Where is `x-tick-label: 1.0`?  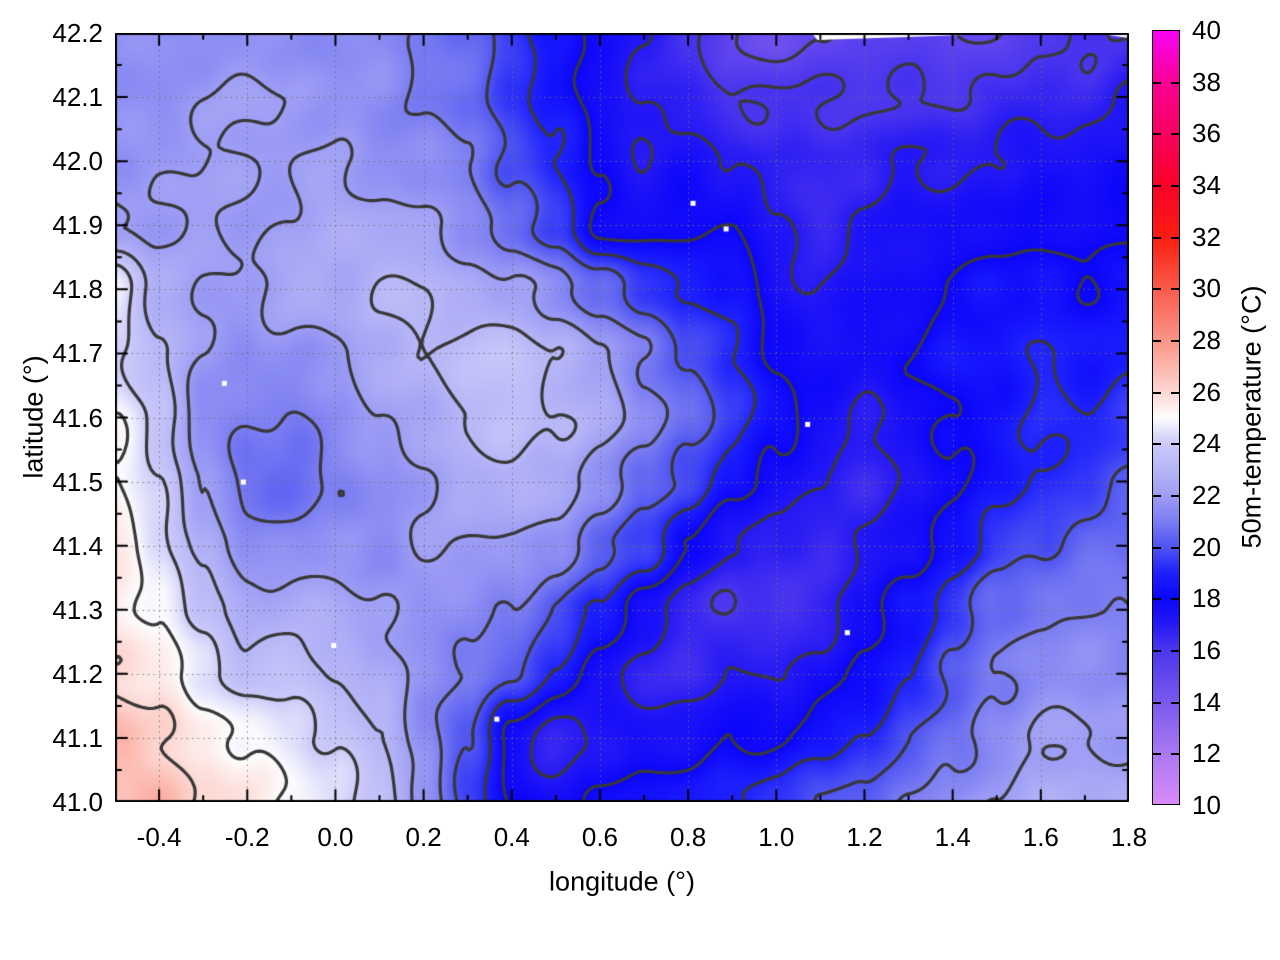 x-tick-label: 1.0 is located at coordinates (776, 837).